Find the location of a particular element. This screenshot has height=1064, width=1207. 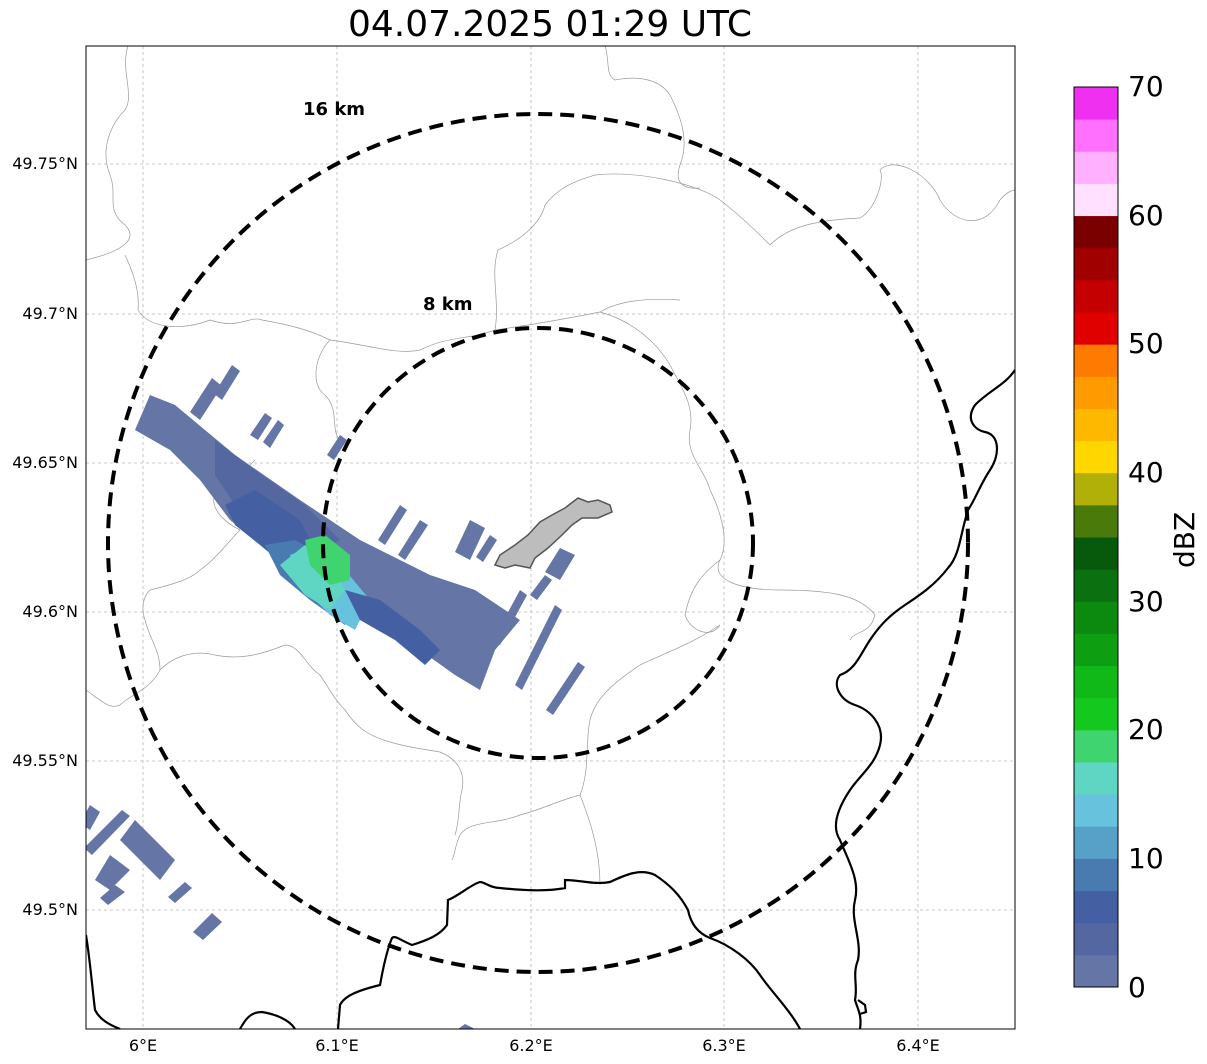

colorbar-tick: 70 is located at coordinates (1146, 86).